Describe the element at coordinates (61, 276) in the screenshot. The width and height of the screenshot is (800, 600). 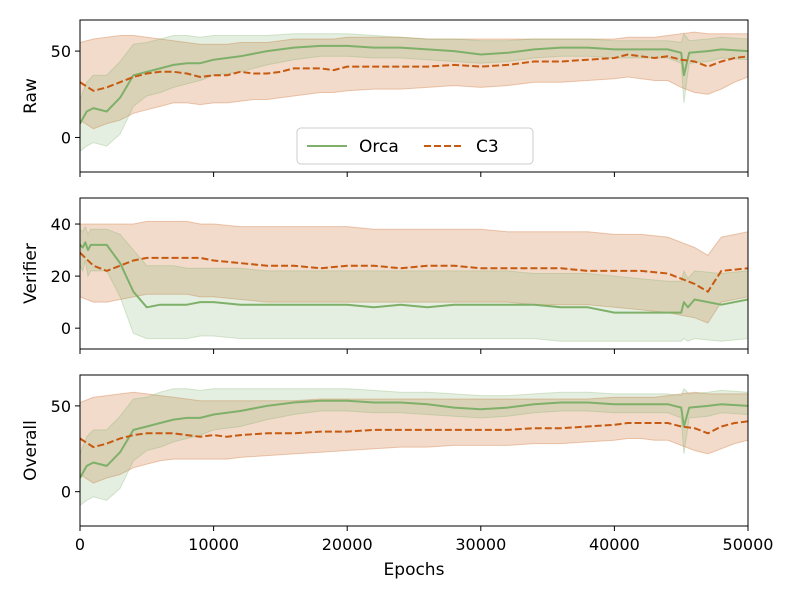
I see `y-tick-label: 20` at that location.